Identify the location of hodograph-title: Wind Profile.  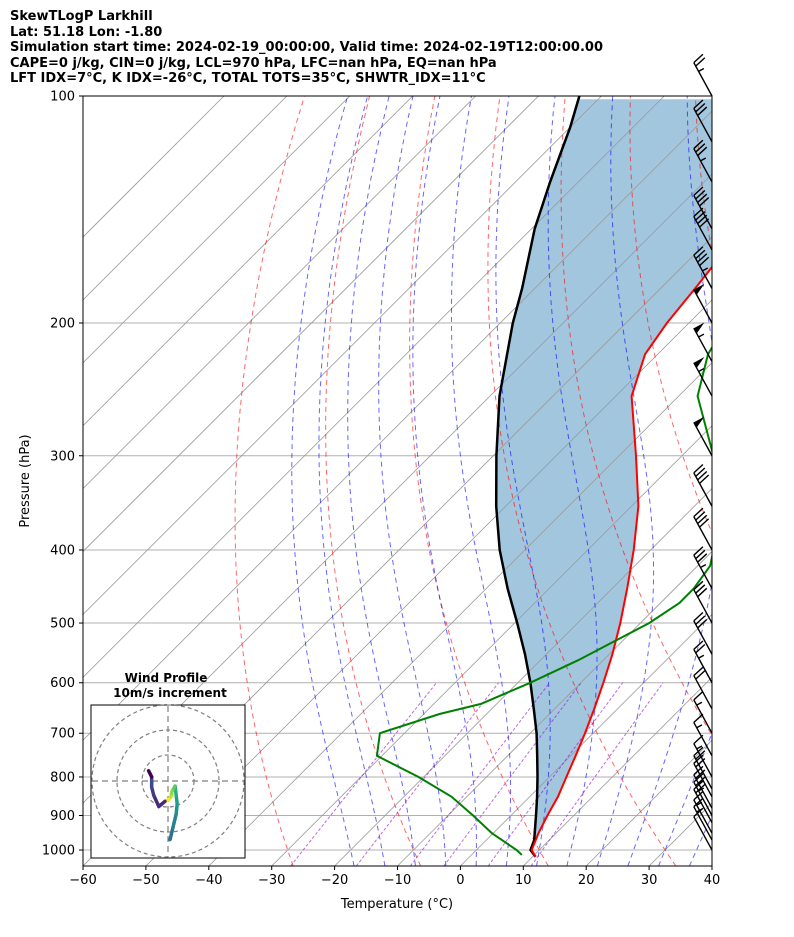
(166, 678).